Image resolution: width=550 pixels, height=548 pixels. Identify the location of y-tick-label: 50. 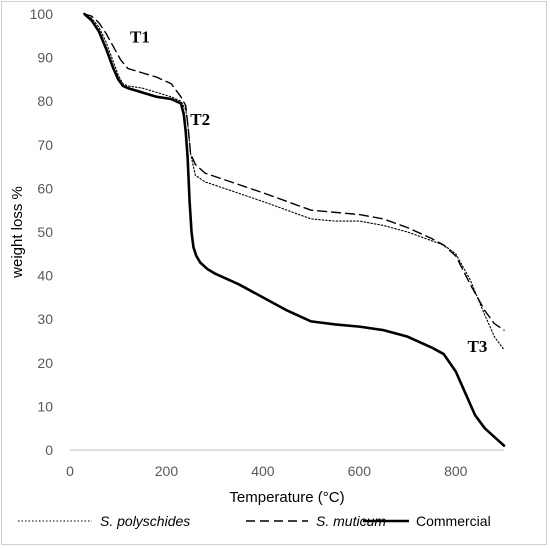
(45, 232).